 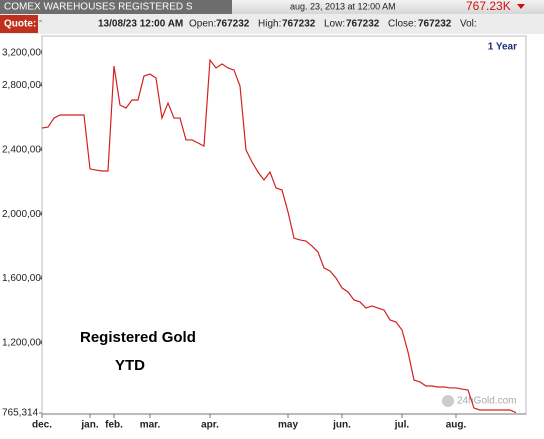 I want to click on x-tick-label: jun., so click(x=341, y=425).